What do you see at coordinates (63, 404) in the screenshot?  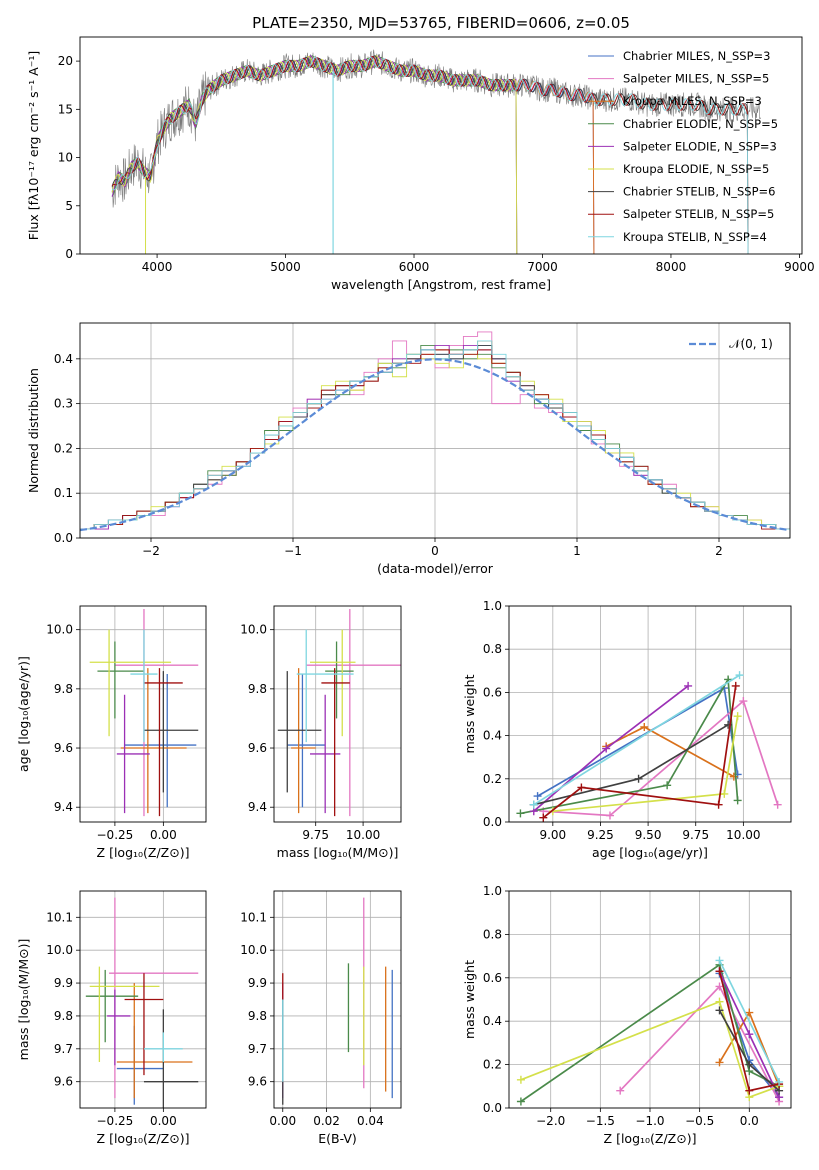 I see `y-tick-label: 0.3` at bounding box center [63, 404].